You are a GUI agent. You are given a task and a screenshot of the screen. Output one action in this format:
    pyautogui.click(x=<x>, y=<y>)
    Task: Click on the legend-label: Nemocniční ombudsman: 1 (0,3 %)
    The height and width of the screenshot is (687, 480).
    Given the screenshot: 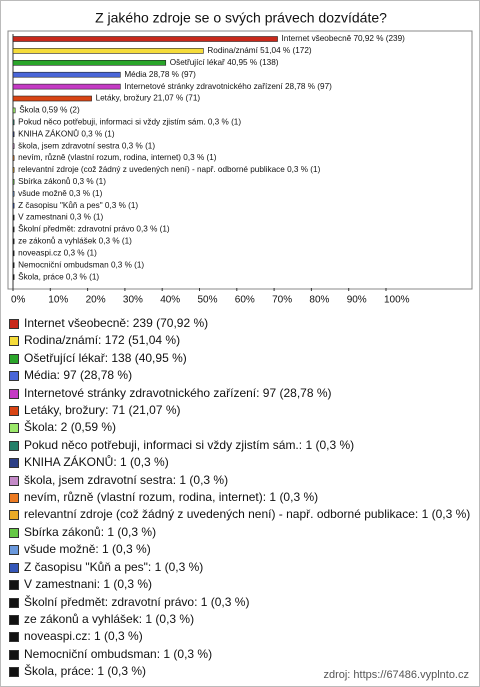 What is the action you would take?
    pyautogui.click(x=118, y=653)
    